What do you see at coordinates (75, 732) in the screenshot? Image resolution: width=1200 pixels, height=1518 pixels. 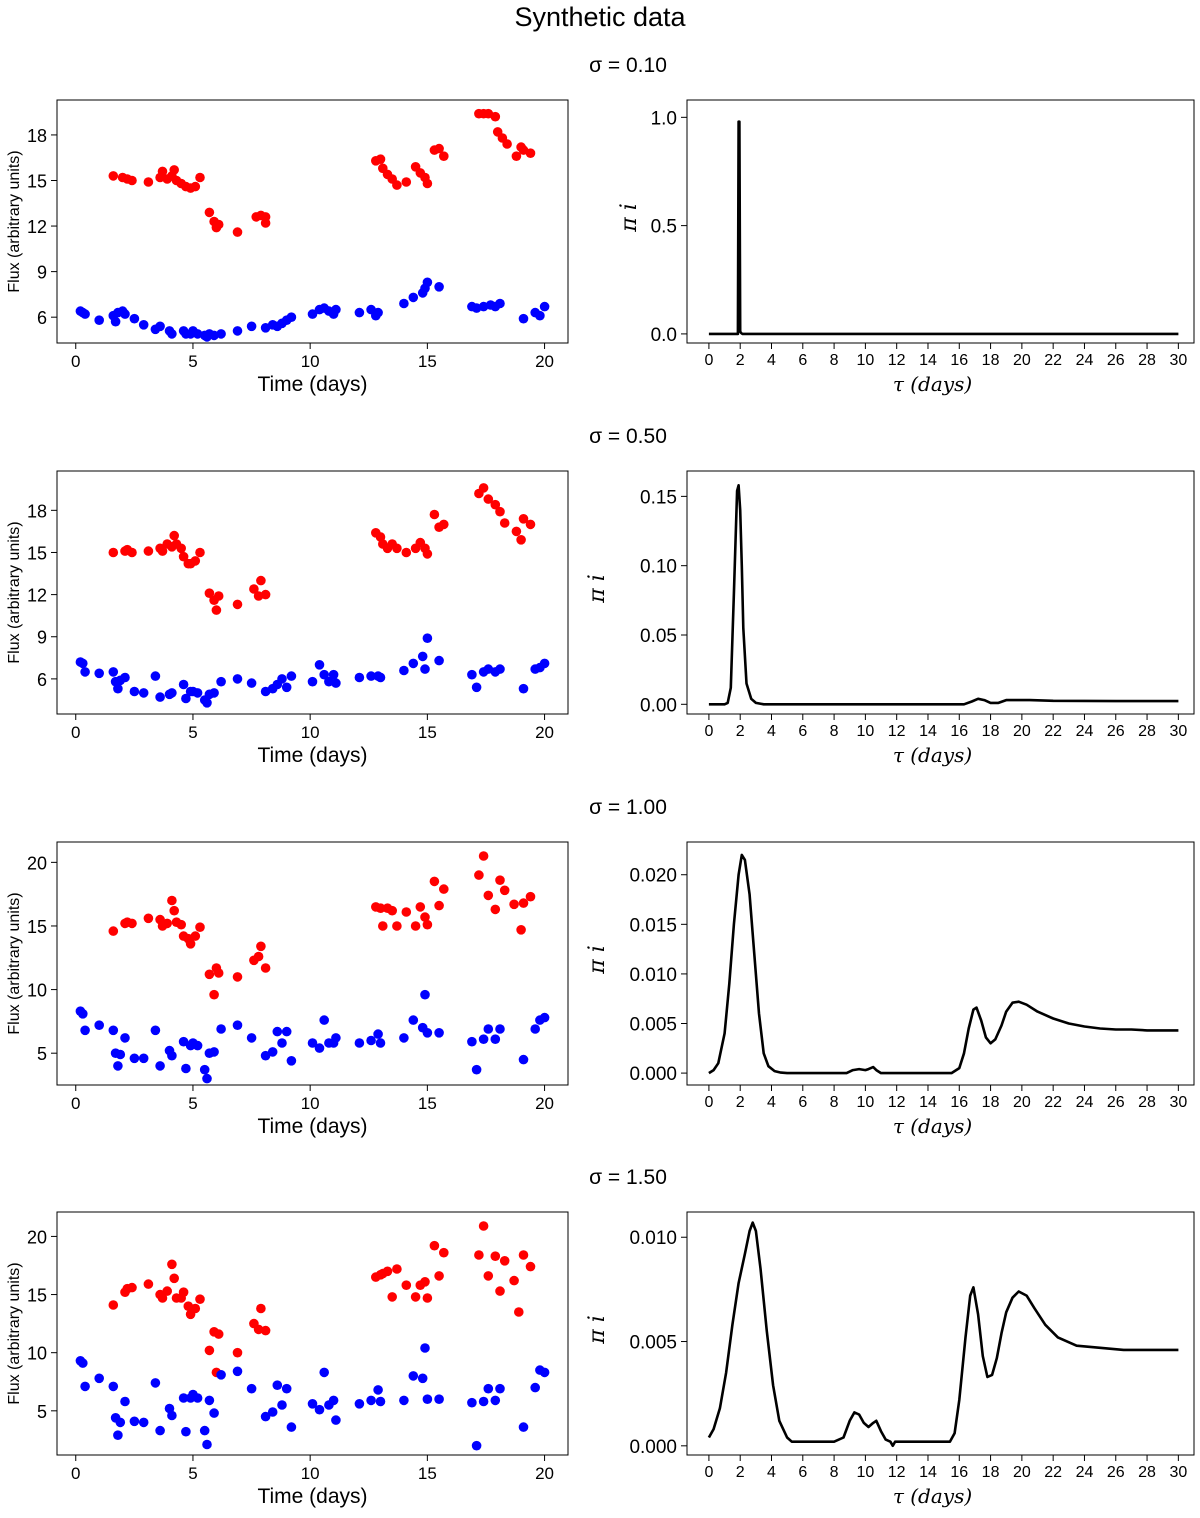 I see `x-tick-label: 0` at bounding box center [75, 732].